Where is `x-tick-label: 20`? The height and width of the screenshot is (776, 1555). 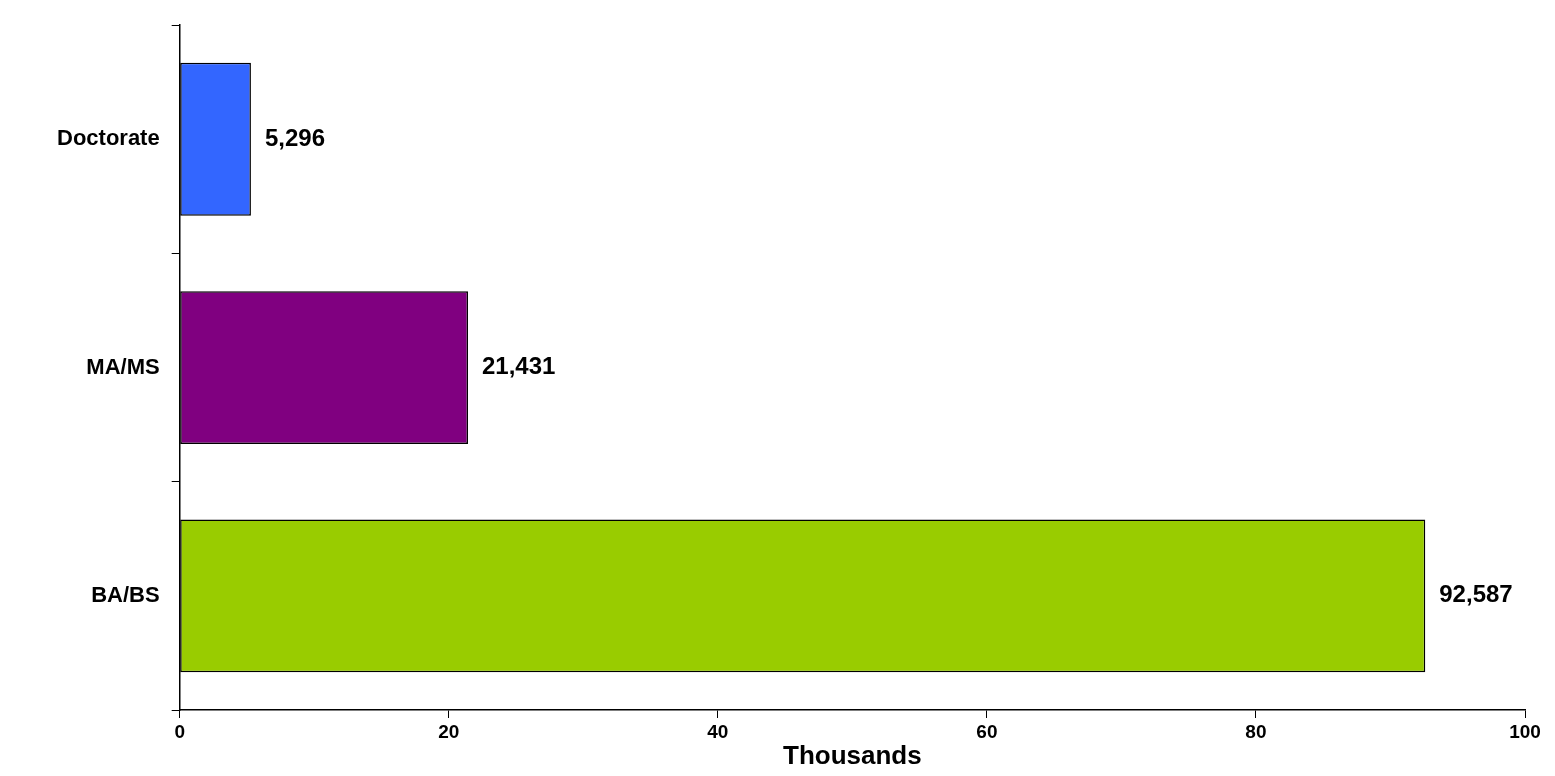
x-tick-label: 20 is located at coordinates (449, 731).